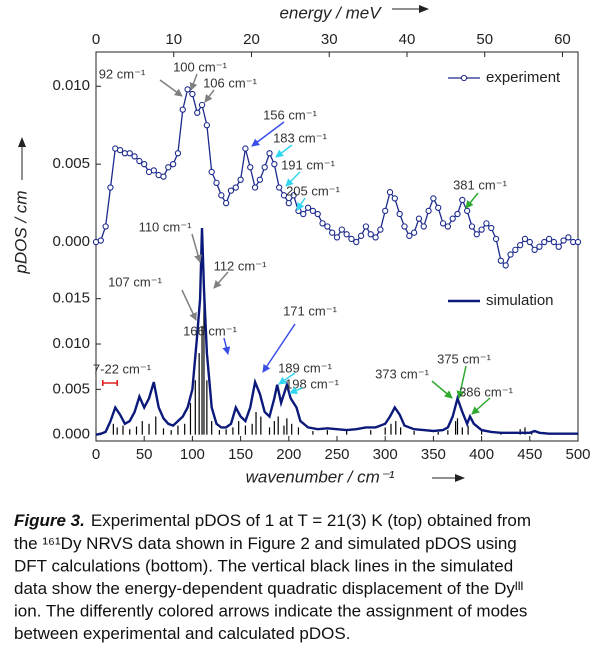 This screenshot has width=608, height=662. Describe the element at coordinates (329, 39) in the screenshot. I see `x2-tick-label: 30` at that location.